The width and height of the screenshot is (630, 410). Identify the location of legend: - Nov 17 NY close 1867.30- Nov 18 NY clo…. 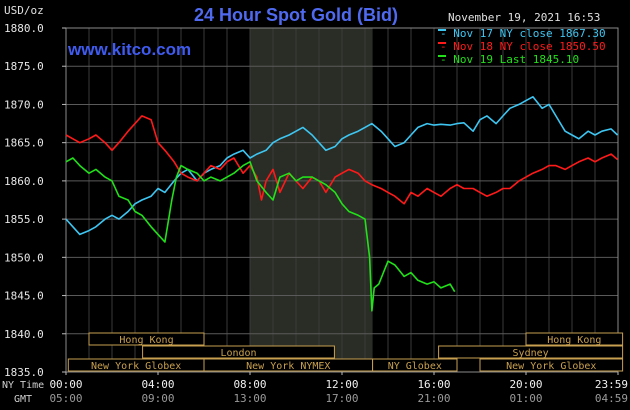
(522, 46).